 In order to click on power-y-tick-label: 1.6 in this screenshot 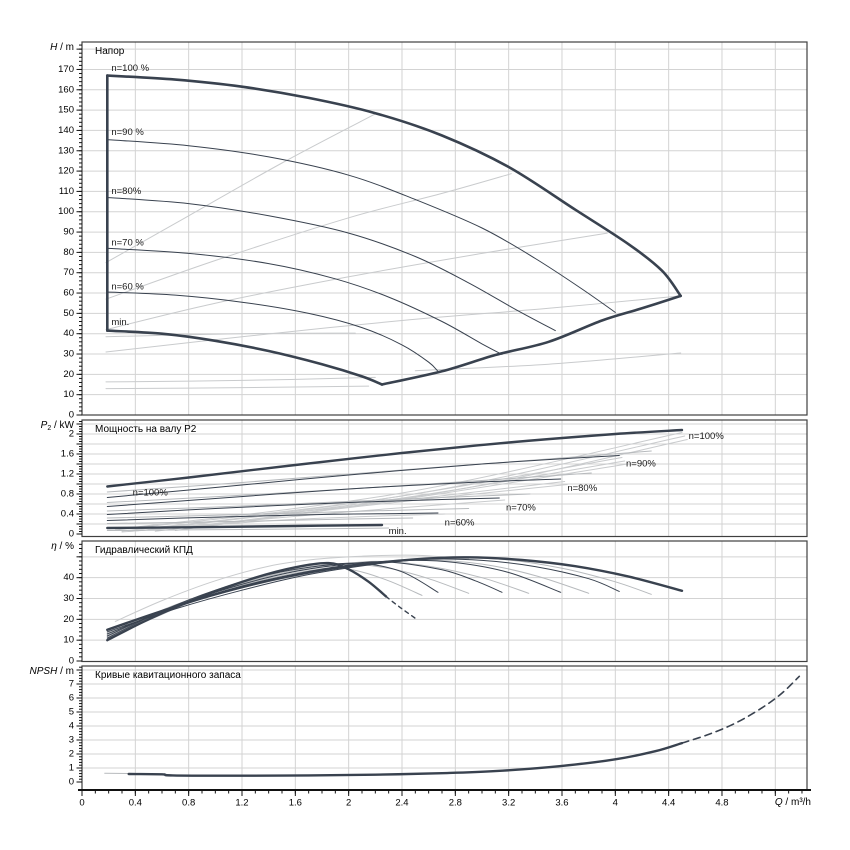, I will do `click(67, 454)`.